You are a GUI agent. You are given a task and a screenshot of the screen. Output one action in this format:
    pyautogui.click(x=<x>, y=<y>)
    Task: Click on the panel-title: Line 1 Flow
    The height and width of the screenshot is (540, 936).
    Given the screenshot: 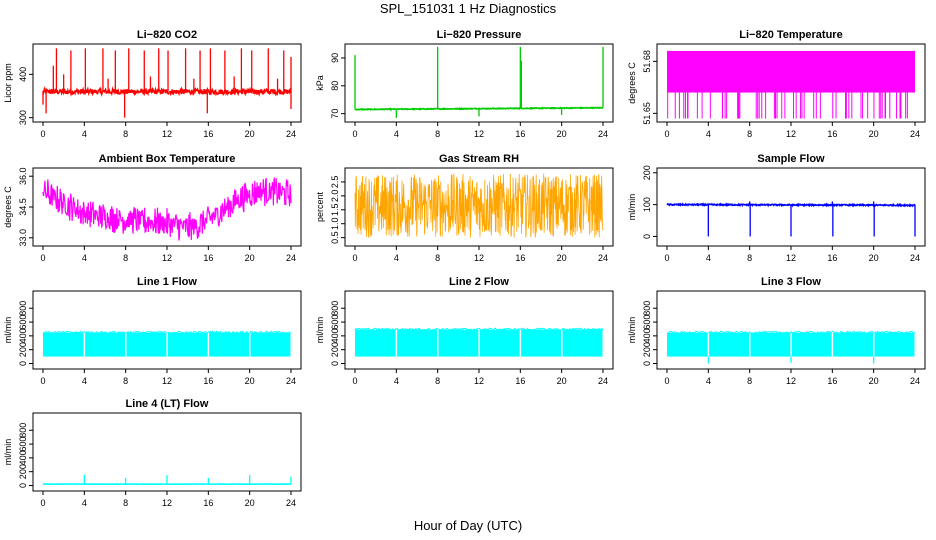 What is the action you would take?
    pyautogui.click(x=167, y=282)
    